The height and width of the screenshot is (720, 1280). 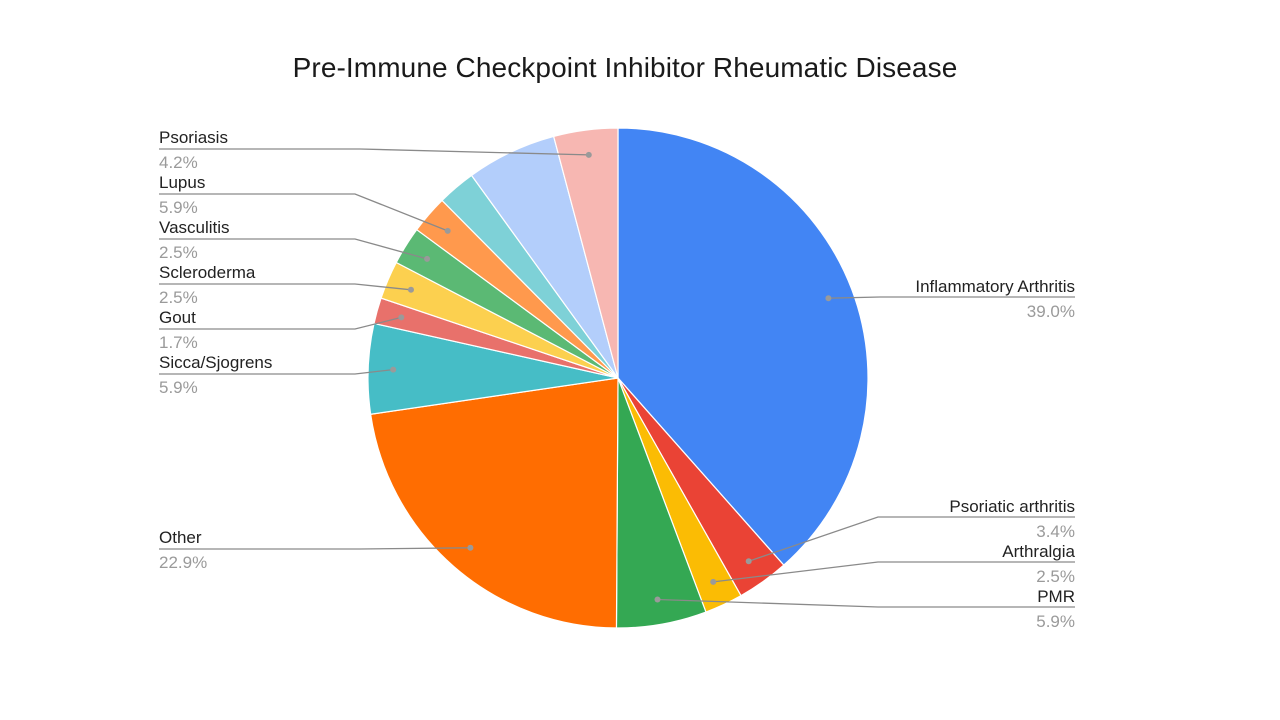 I want to click on slice-percent-pmr: 5.9%, so click(x=1055, y=621).